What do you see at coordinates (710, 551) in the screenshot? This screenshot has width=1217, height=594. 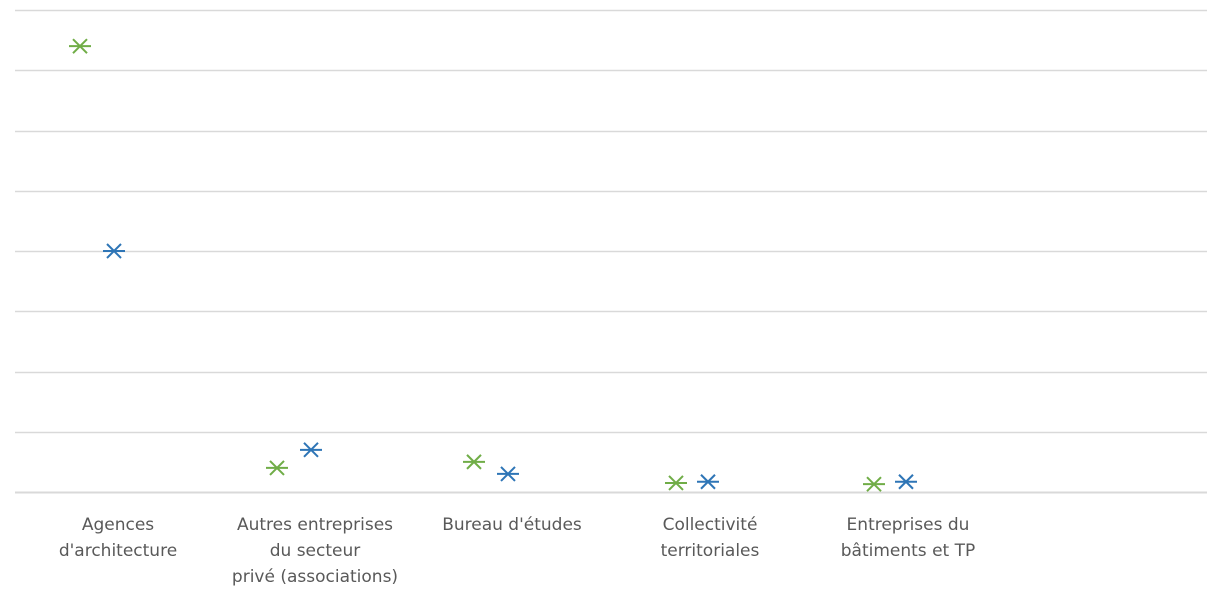 I see `category-label-line: territoriales` at bounding box center [710, 551].